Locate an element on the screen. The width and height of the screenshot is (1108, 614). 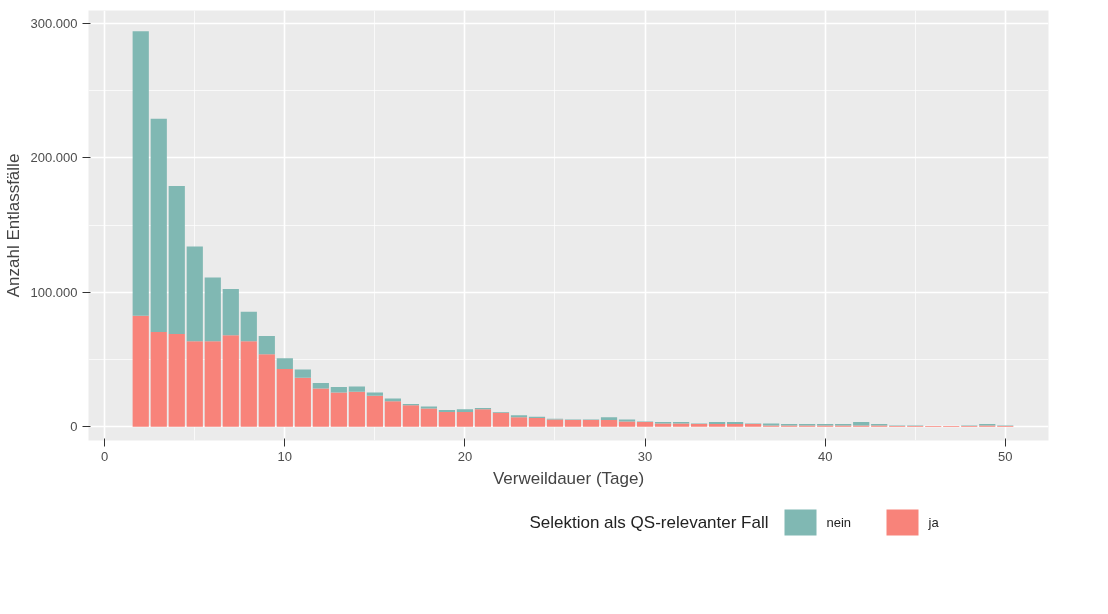
x-tick-label: 10 is located at coordinates (285, 456).